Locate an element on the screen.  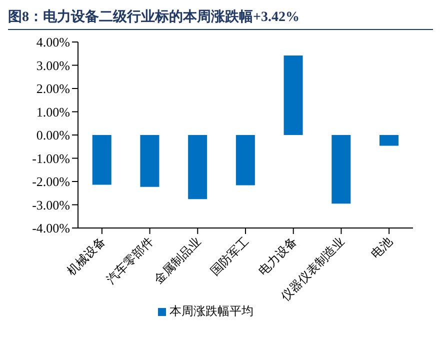
x-tick-label: 国防军工 is located at coordinates (230, 256).